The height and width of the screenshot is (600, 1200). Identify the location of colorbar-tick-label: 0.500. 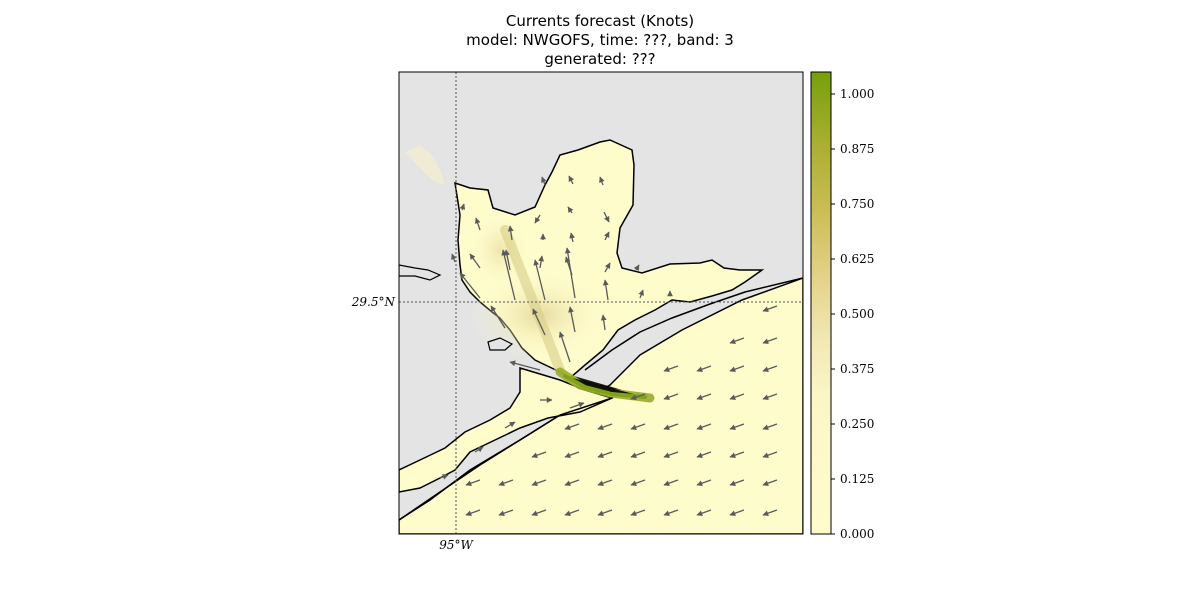
(857, 314).